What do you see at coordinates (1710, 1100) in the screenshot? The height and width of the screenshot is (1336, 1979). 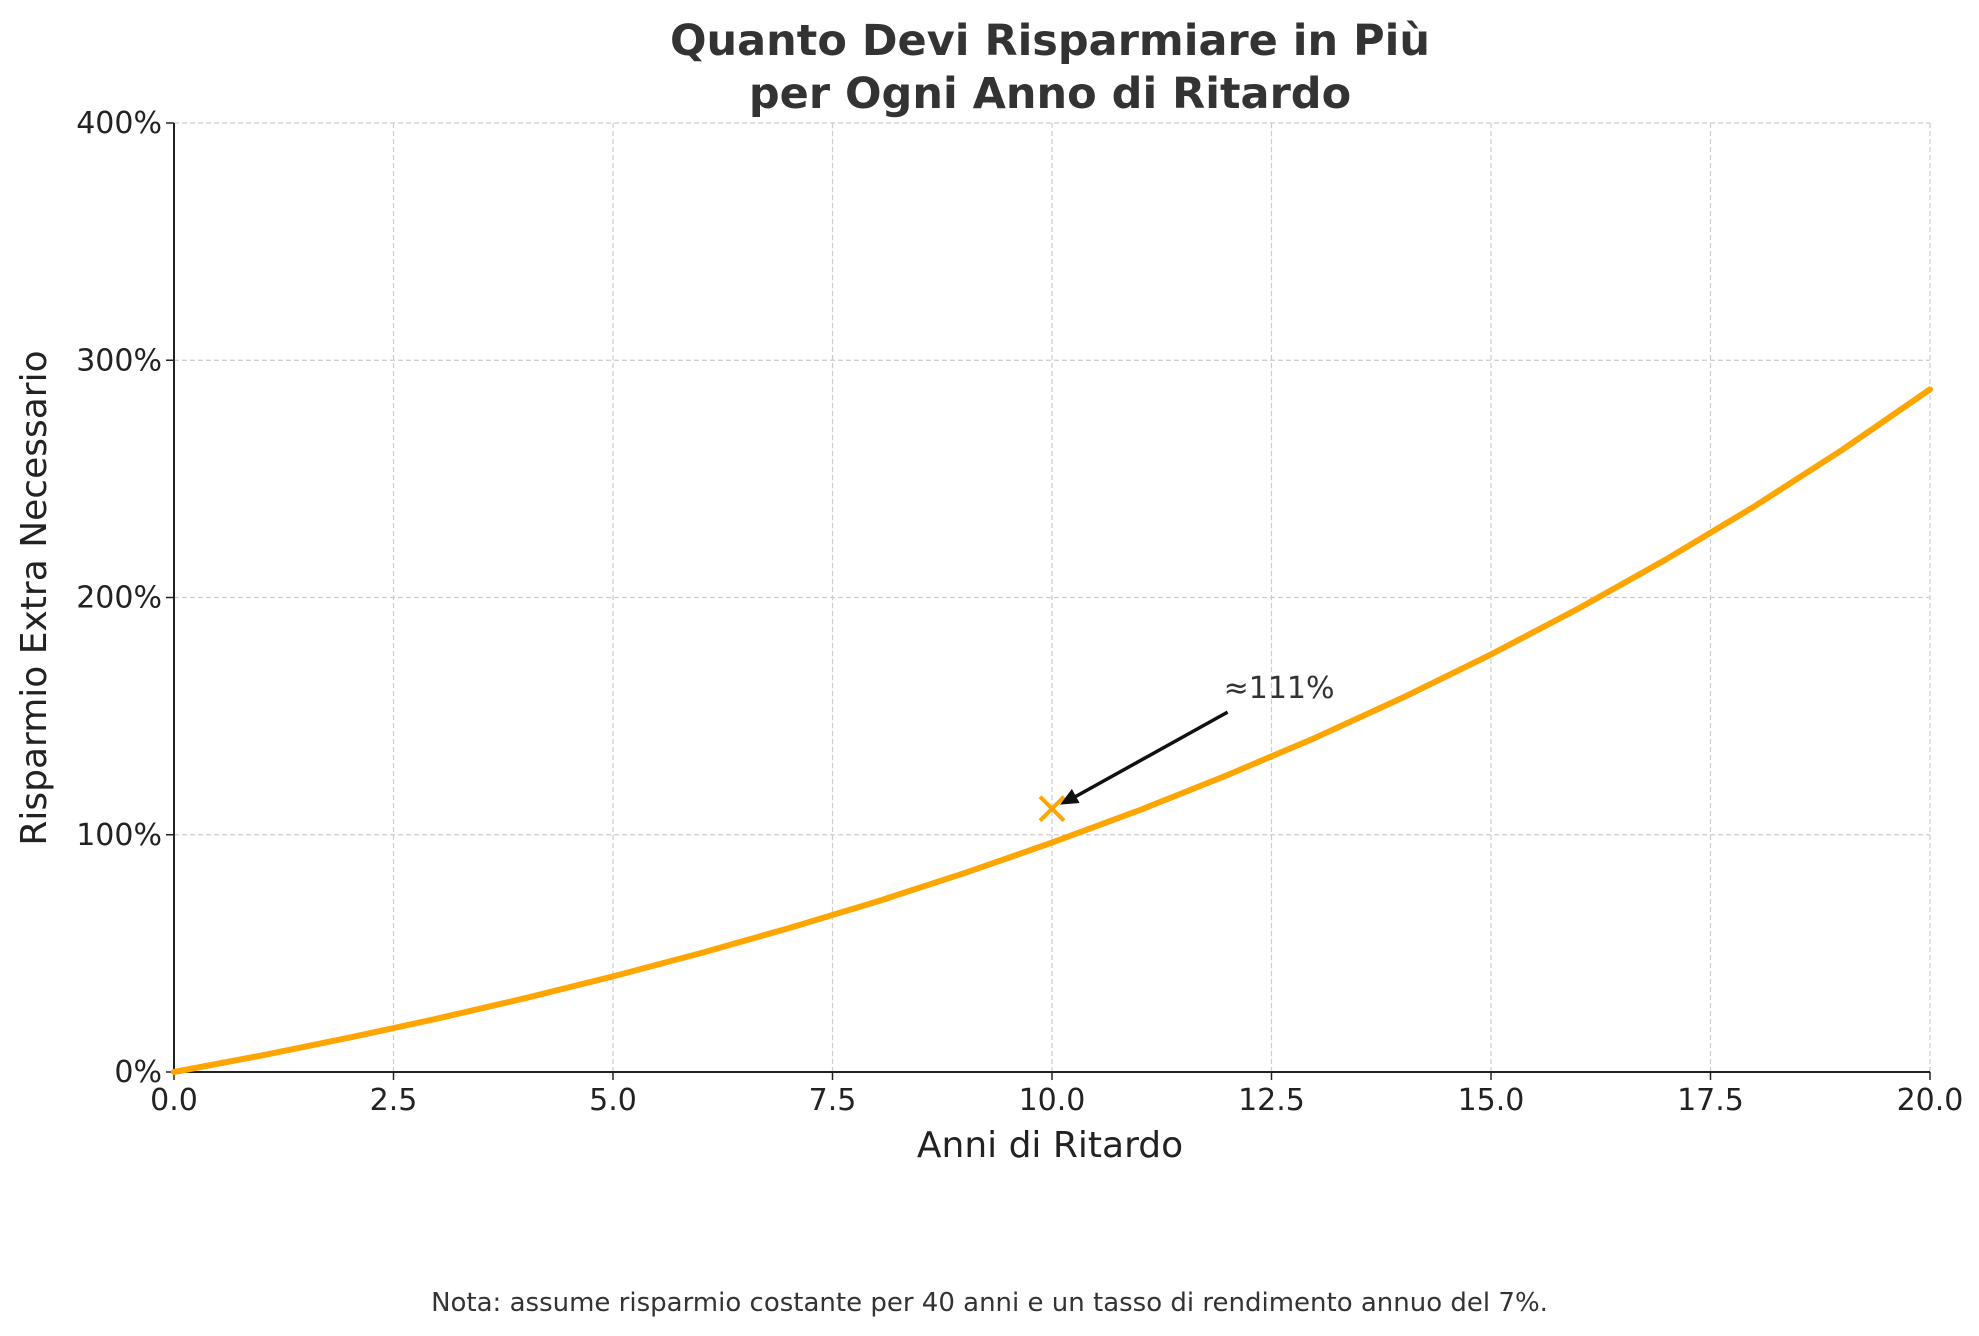 I see `x-tick-label: 17.5` at bounding box center [1710, 1100].